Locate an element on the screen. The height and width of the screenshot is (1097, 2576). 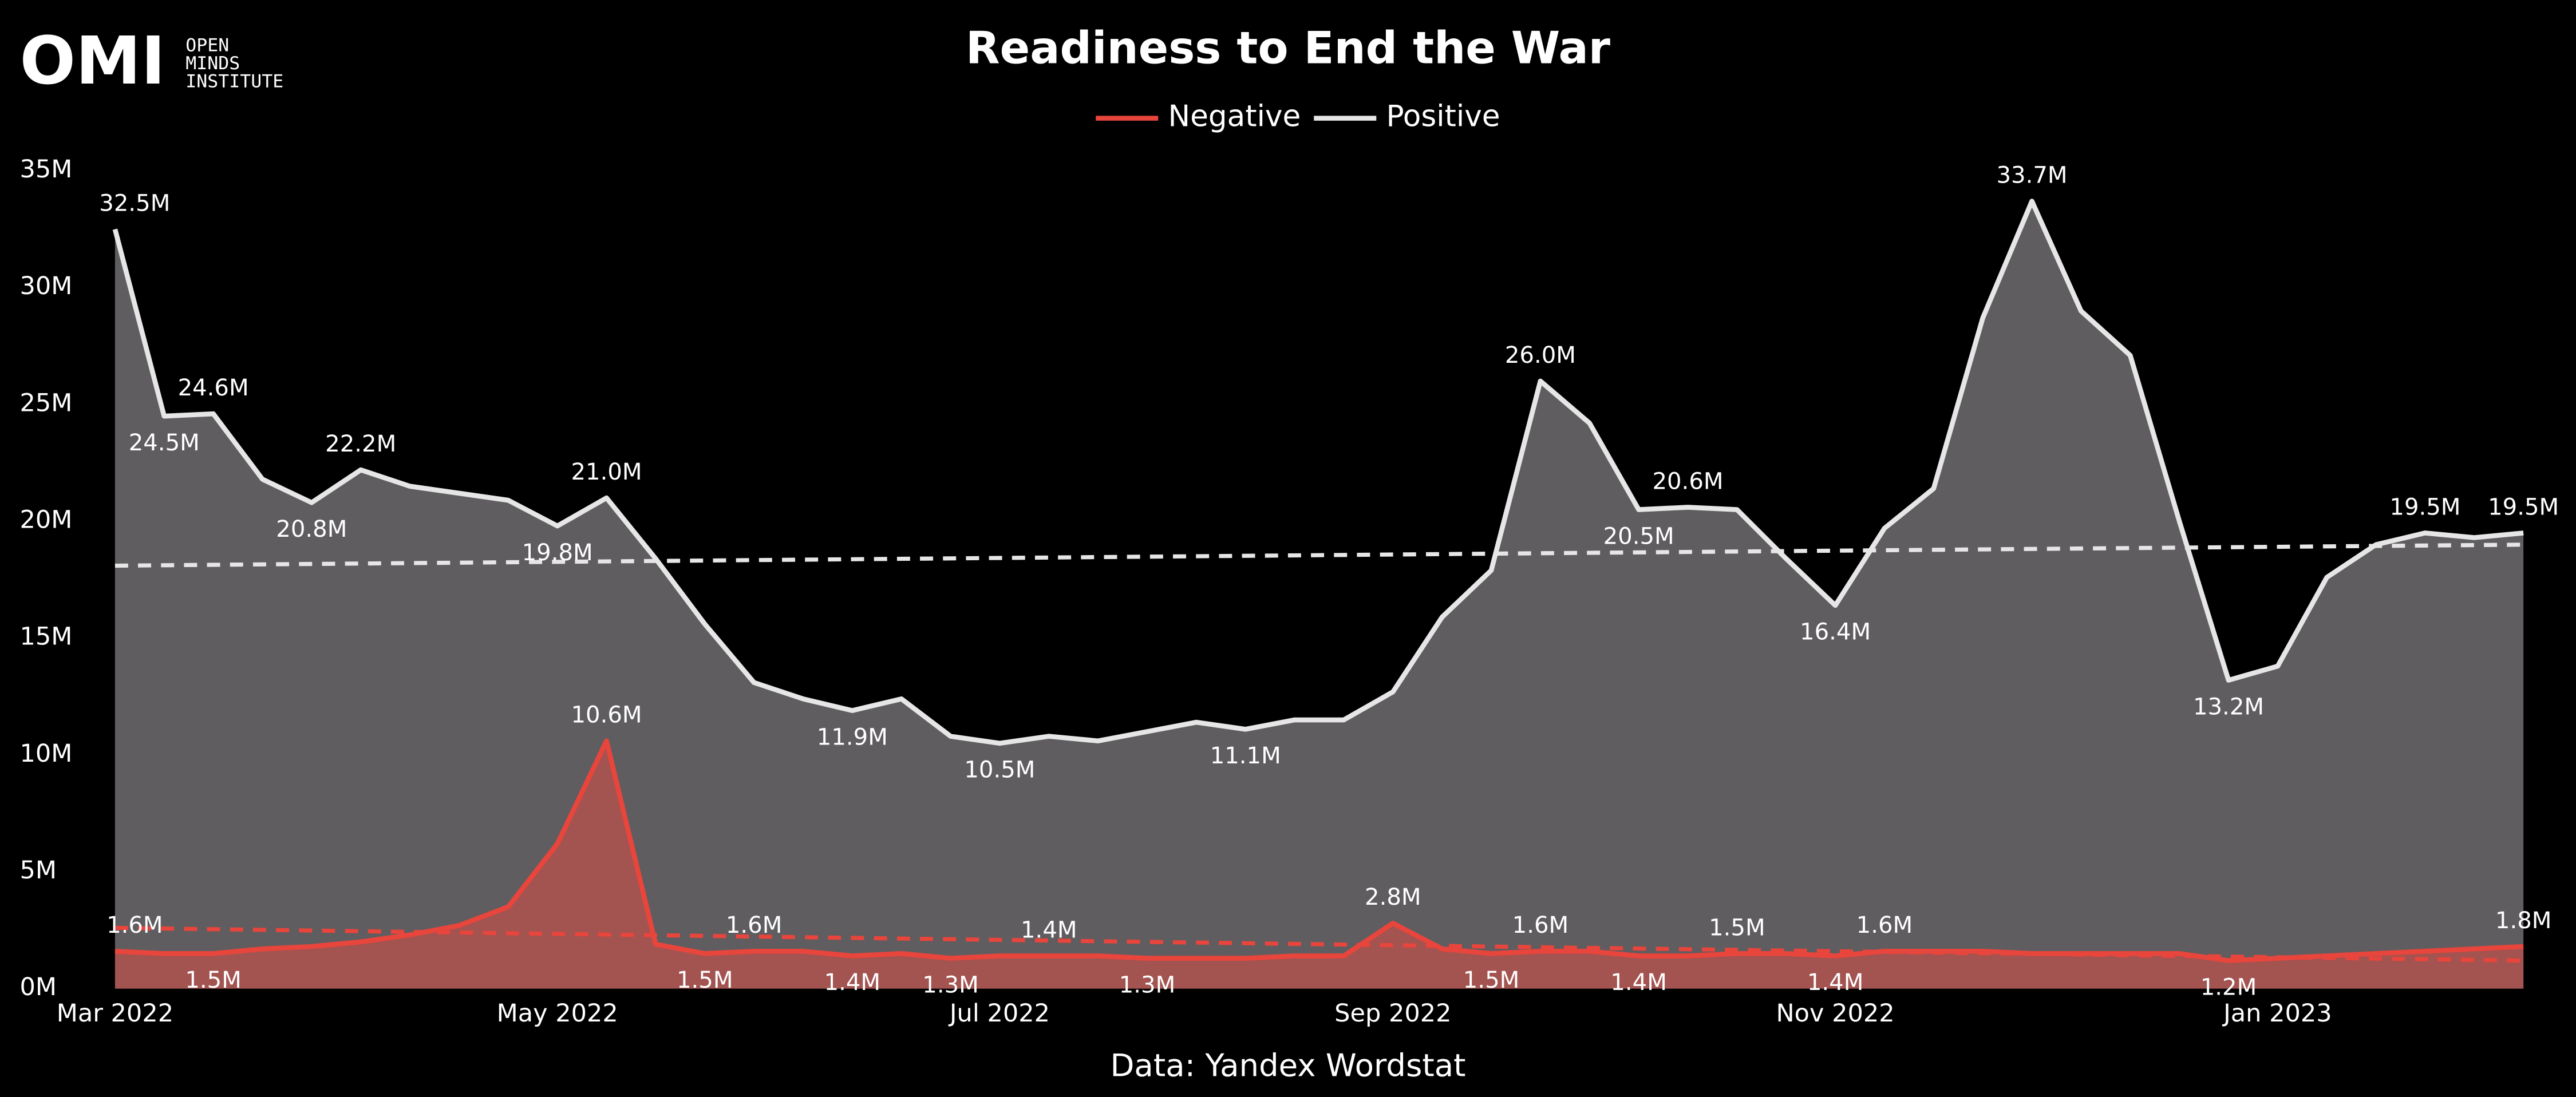
logo: OMI OPEN MINDS INSTITUTE is located at coordinates (151, 61).